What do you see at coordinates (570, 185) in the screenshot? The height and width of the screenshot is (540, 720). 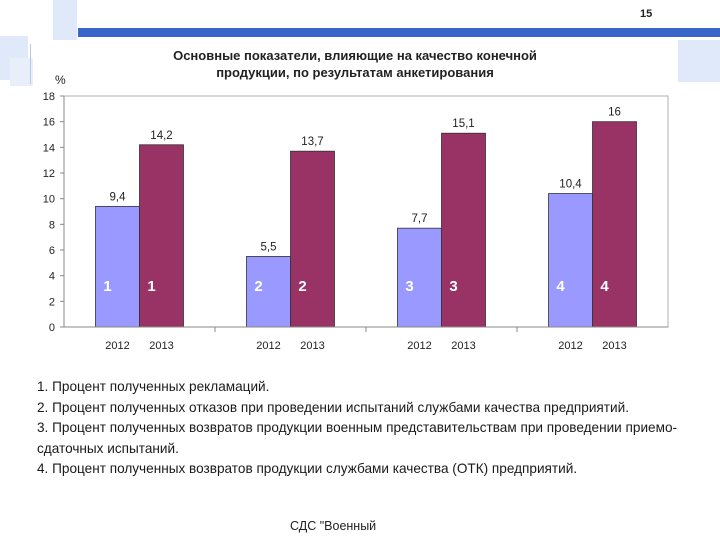 I see `bar-value-label: 10,4` at bounding box center [570, 185].